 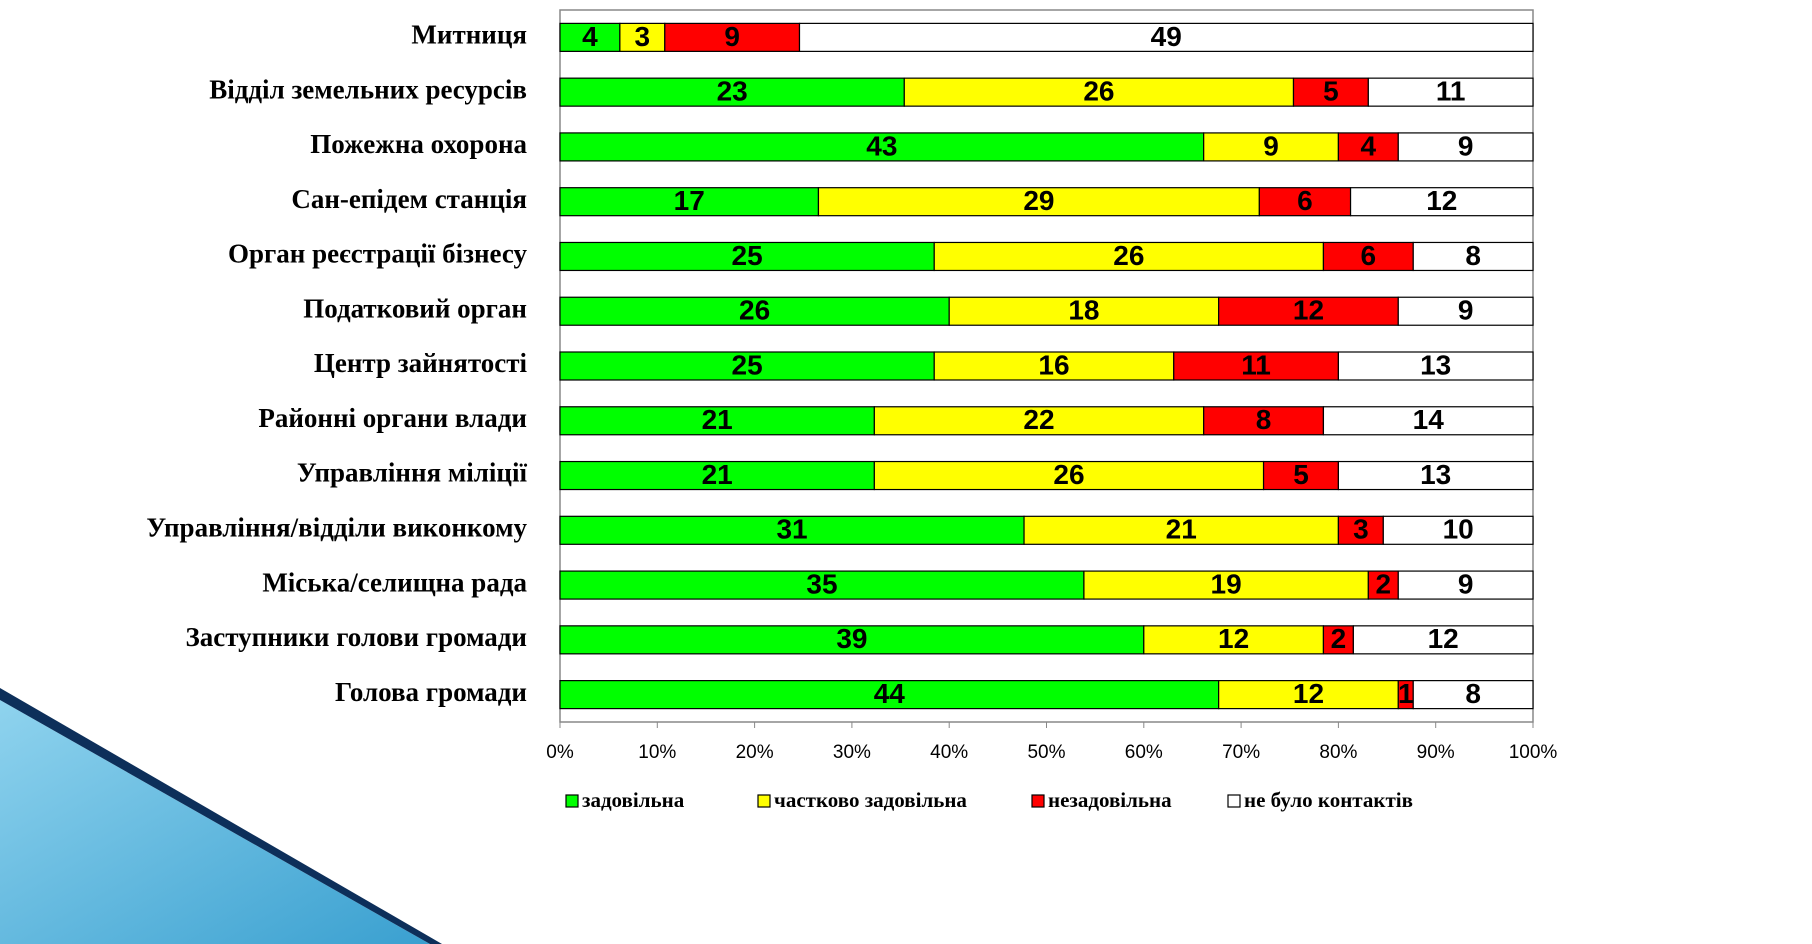 I want to click on value-label: 44, so click(x=890, y=693).